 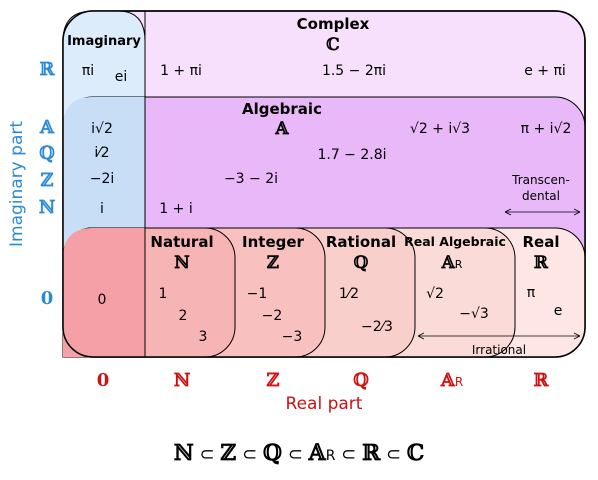 I want to click on irrational-label: Irrational, so click(x=499, y=350).